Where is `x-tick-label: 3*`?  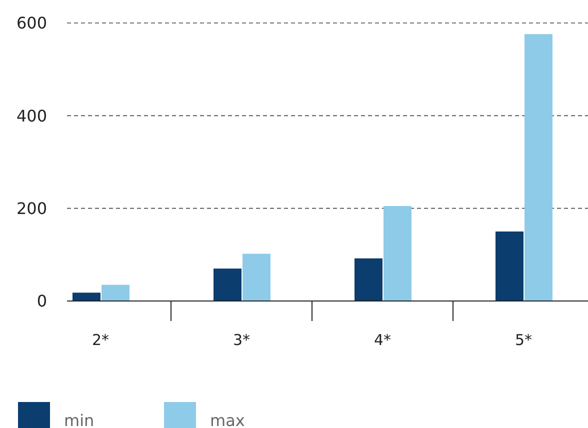 x-tick-label: 3* is located at coordinates (241, 340).